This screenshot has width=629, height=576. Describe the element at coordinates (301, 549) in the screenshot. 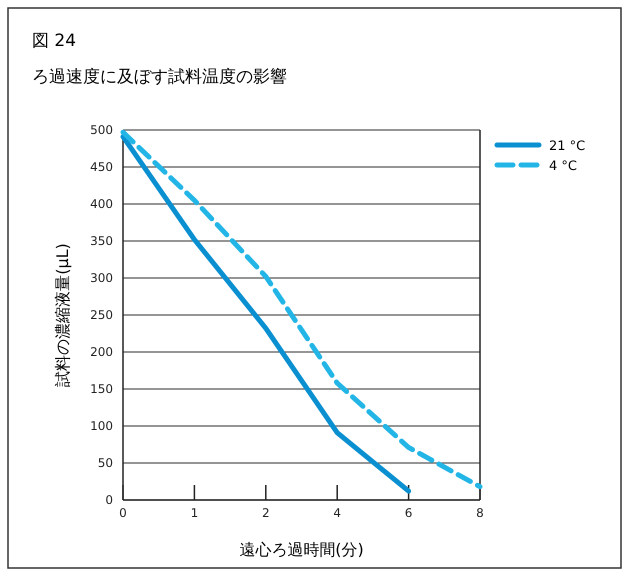

I see `x-axis-title: 遠心ろ過時間(分)` at that location.